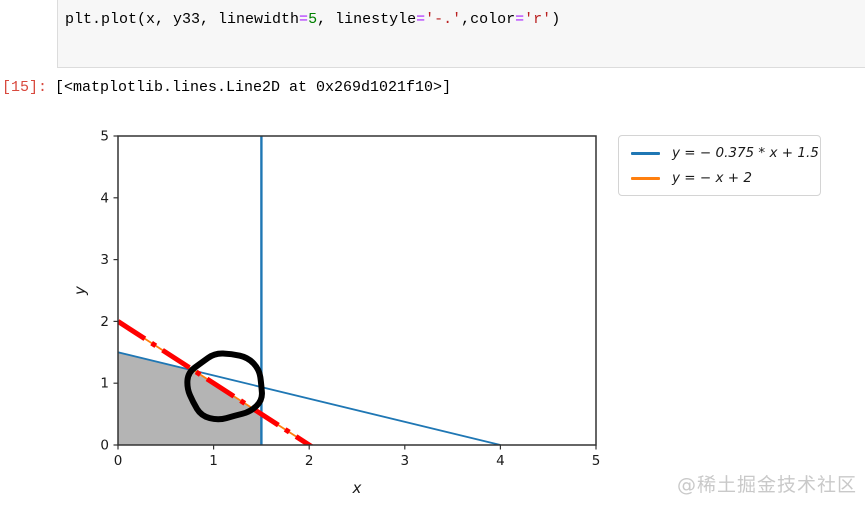  Describe the element at coordinates (500, 461) in the screenshot. I see `x-tick-label: 4` at that location.